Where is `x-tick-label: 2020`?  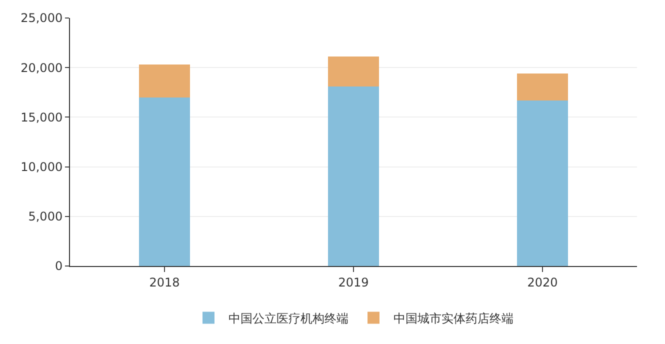
x-tick-label: 2020 is located at coordinates (542, 282).